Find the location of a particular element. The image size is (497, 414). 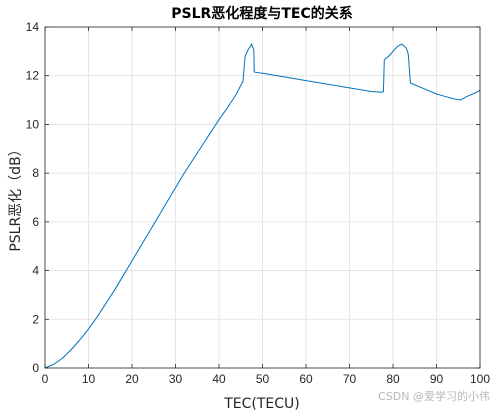

x-tick-label: 90 is located at coordinates (437, 379).